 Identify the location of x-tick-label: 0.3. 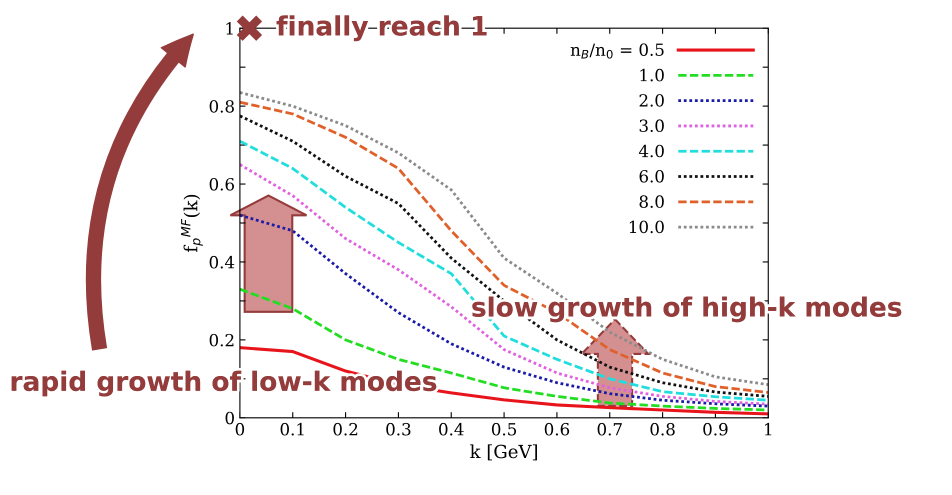
(398, 429).